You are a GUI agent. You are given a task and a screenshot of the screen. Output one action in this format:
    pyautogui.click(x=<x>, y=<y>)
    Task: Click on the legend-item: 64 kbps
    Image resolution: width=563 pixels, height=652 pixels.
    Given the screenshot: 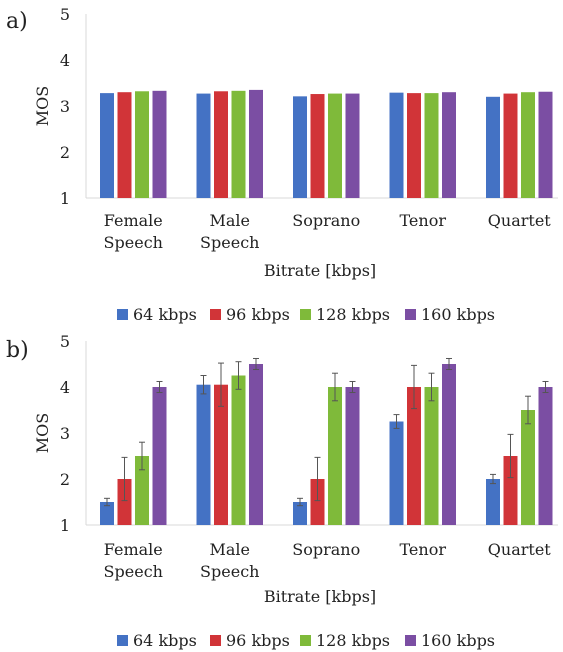 What is the action you would take?
    pyautogui.click(x=157, y=314)
    